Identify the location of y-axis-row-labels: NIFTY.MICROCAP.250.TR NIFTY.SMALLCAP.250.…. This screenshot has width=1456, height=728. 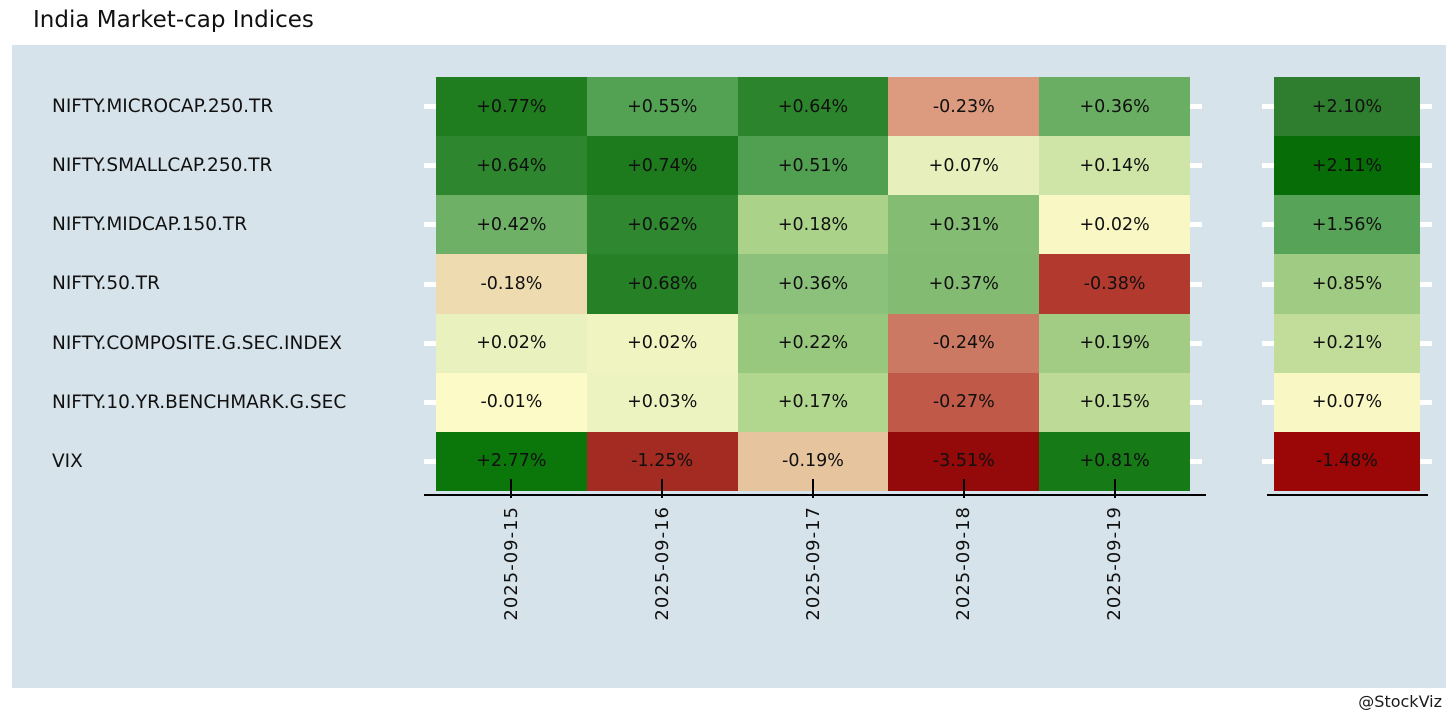
(242, 284).